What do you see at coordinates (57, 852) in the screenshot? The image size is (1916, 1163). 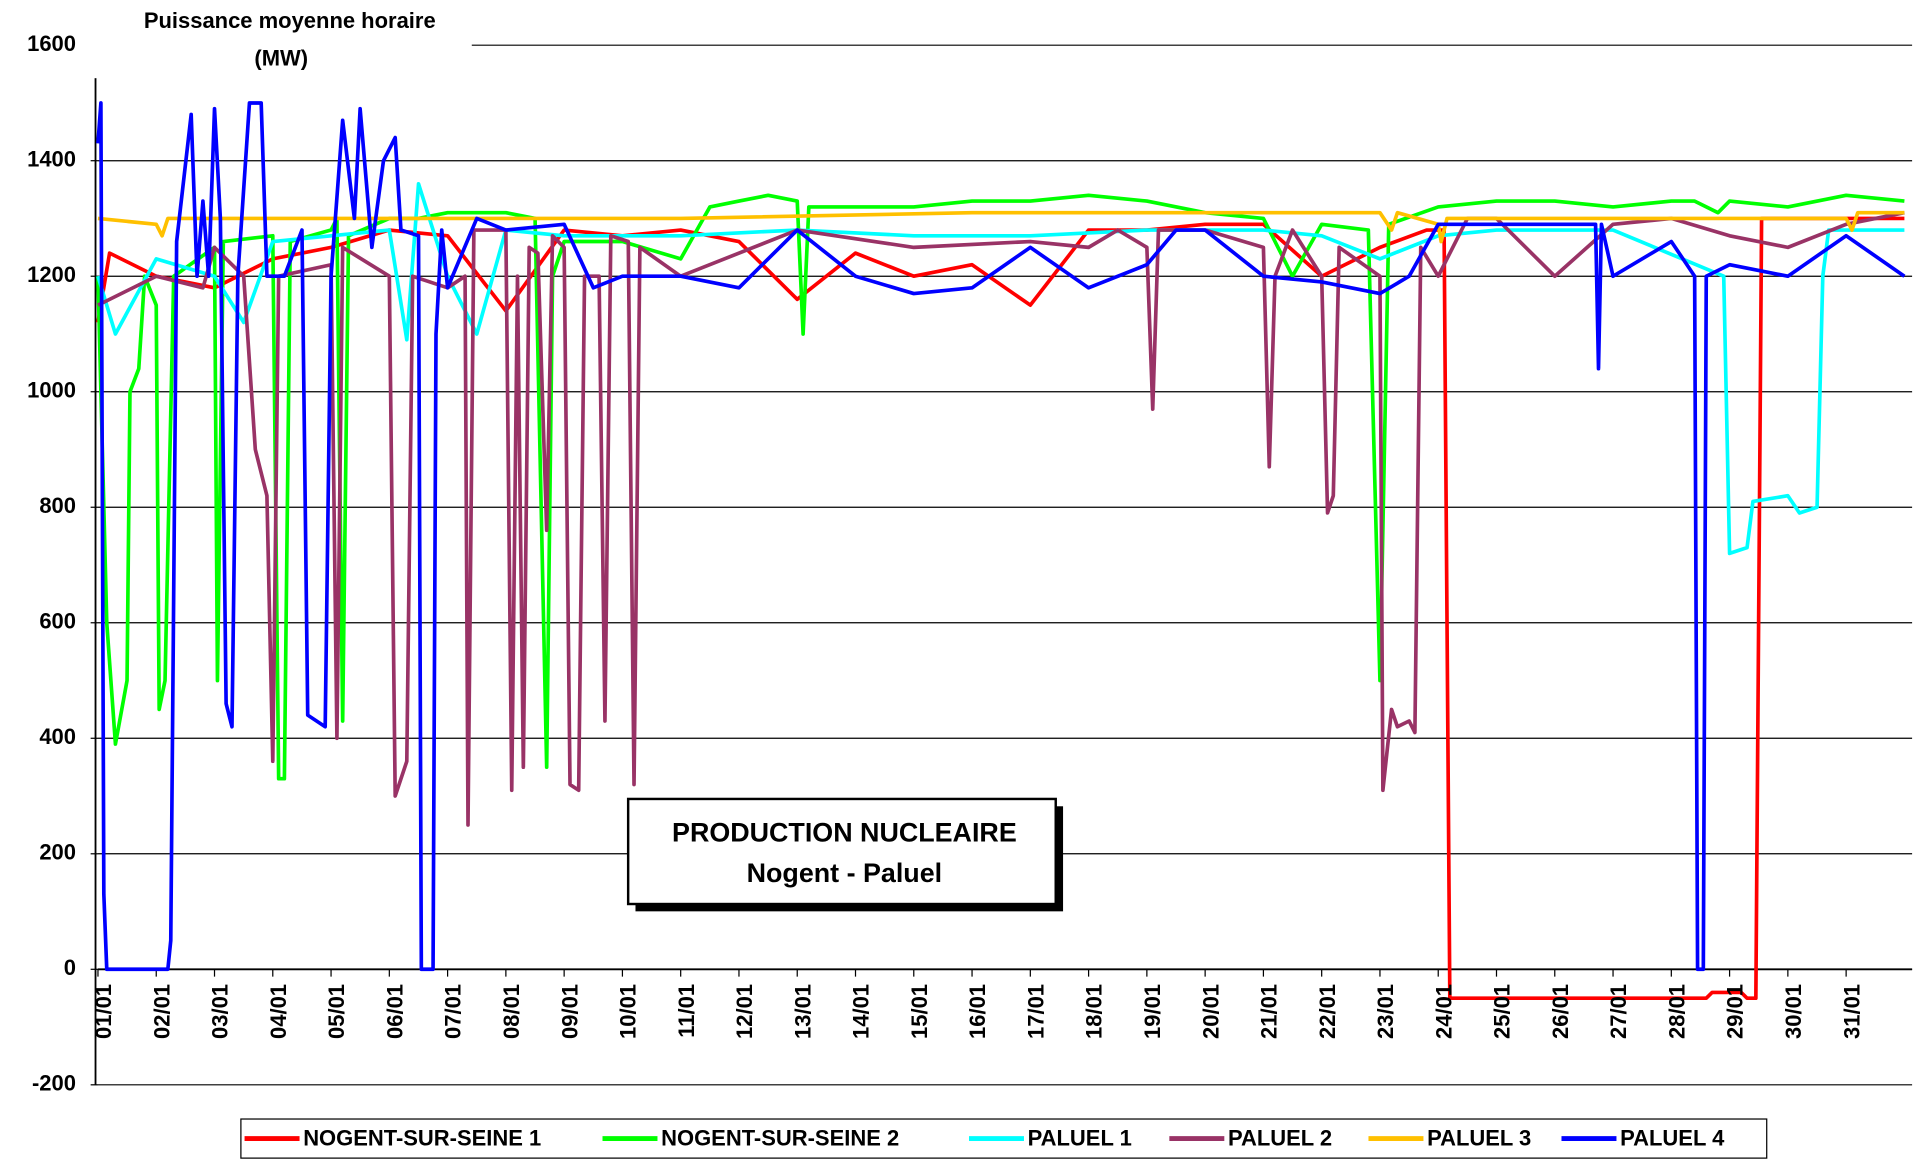 I see `y-tick-label: 200` at bounding box center [57, 852].